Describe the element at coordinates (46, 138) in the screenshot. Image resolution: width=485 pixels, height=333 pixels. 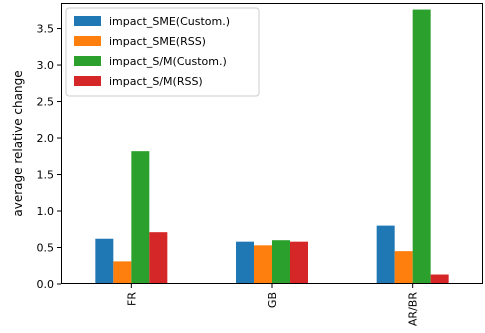
I see `y-tick-label: 2.0` at that location.